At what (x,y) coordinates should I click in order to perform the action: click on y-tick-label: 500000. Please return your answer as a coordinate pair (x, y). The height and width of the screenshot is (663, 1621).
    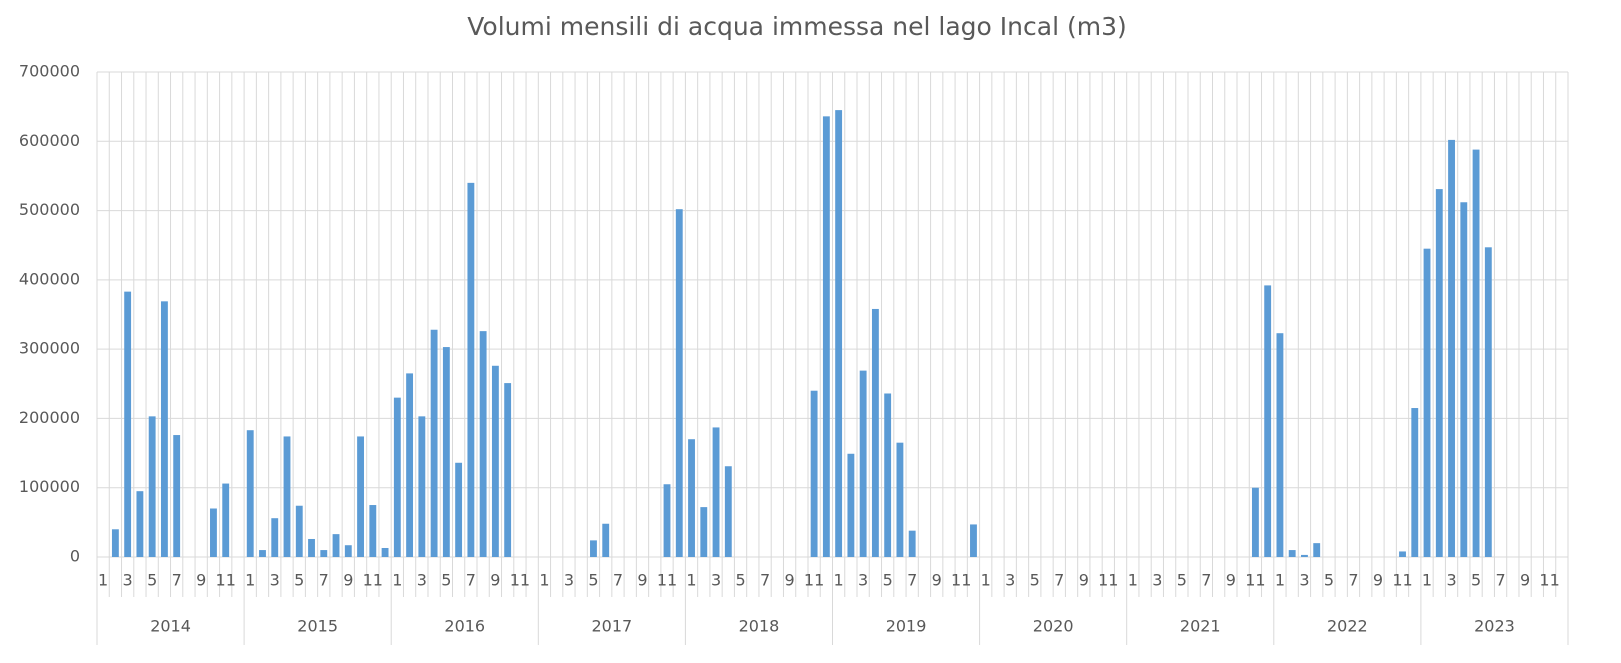
    Looking at the image, I should click on (49, 209).